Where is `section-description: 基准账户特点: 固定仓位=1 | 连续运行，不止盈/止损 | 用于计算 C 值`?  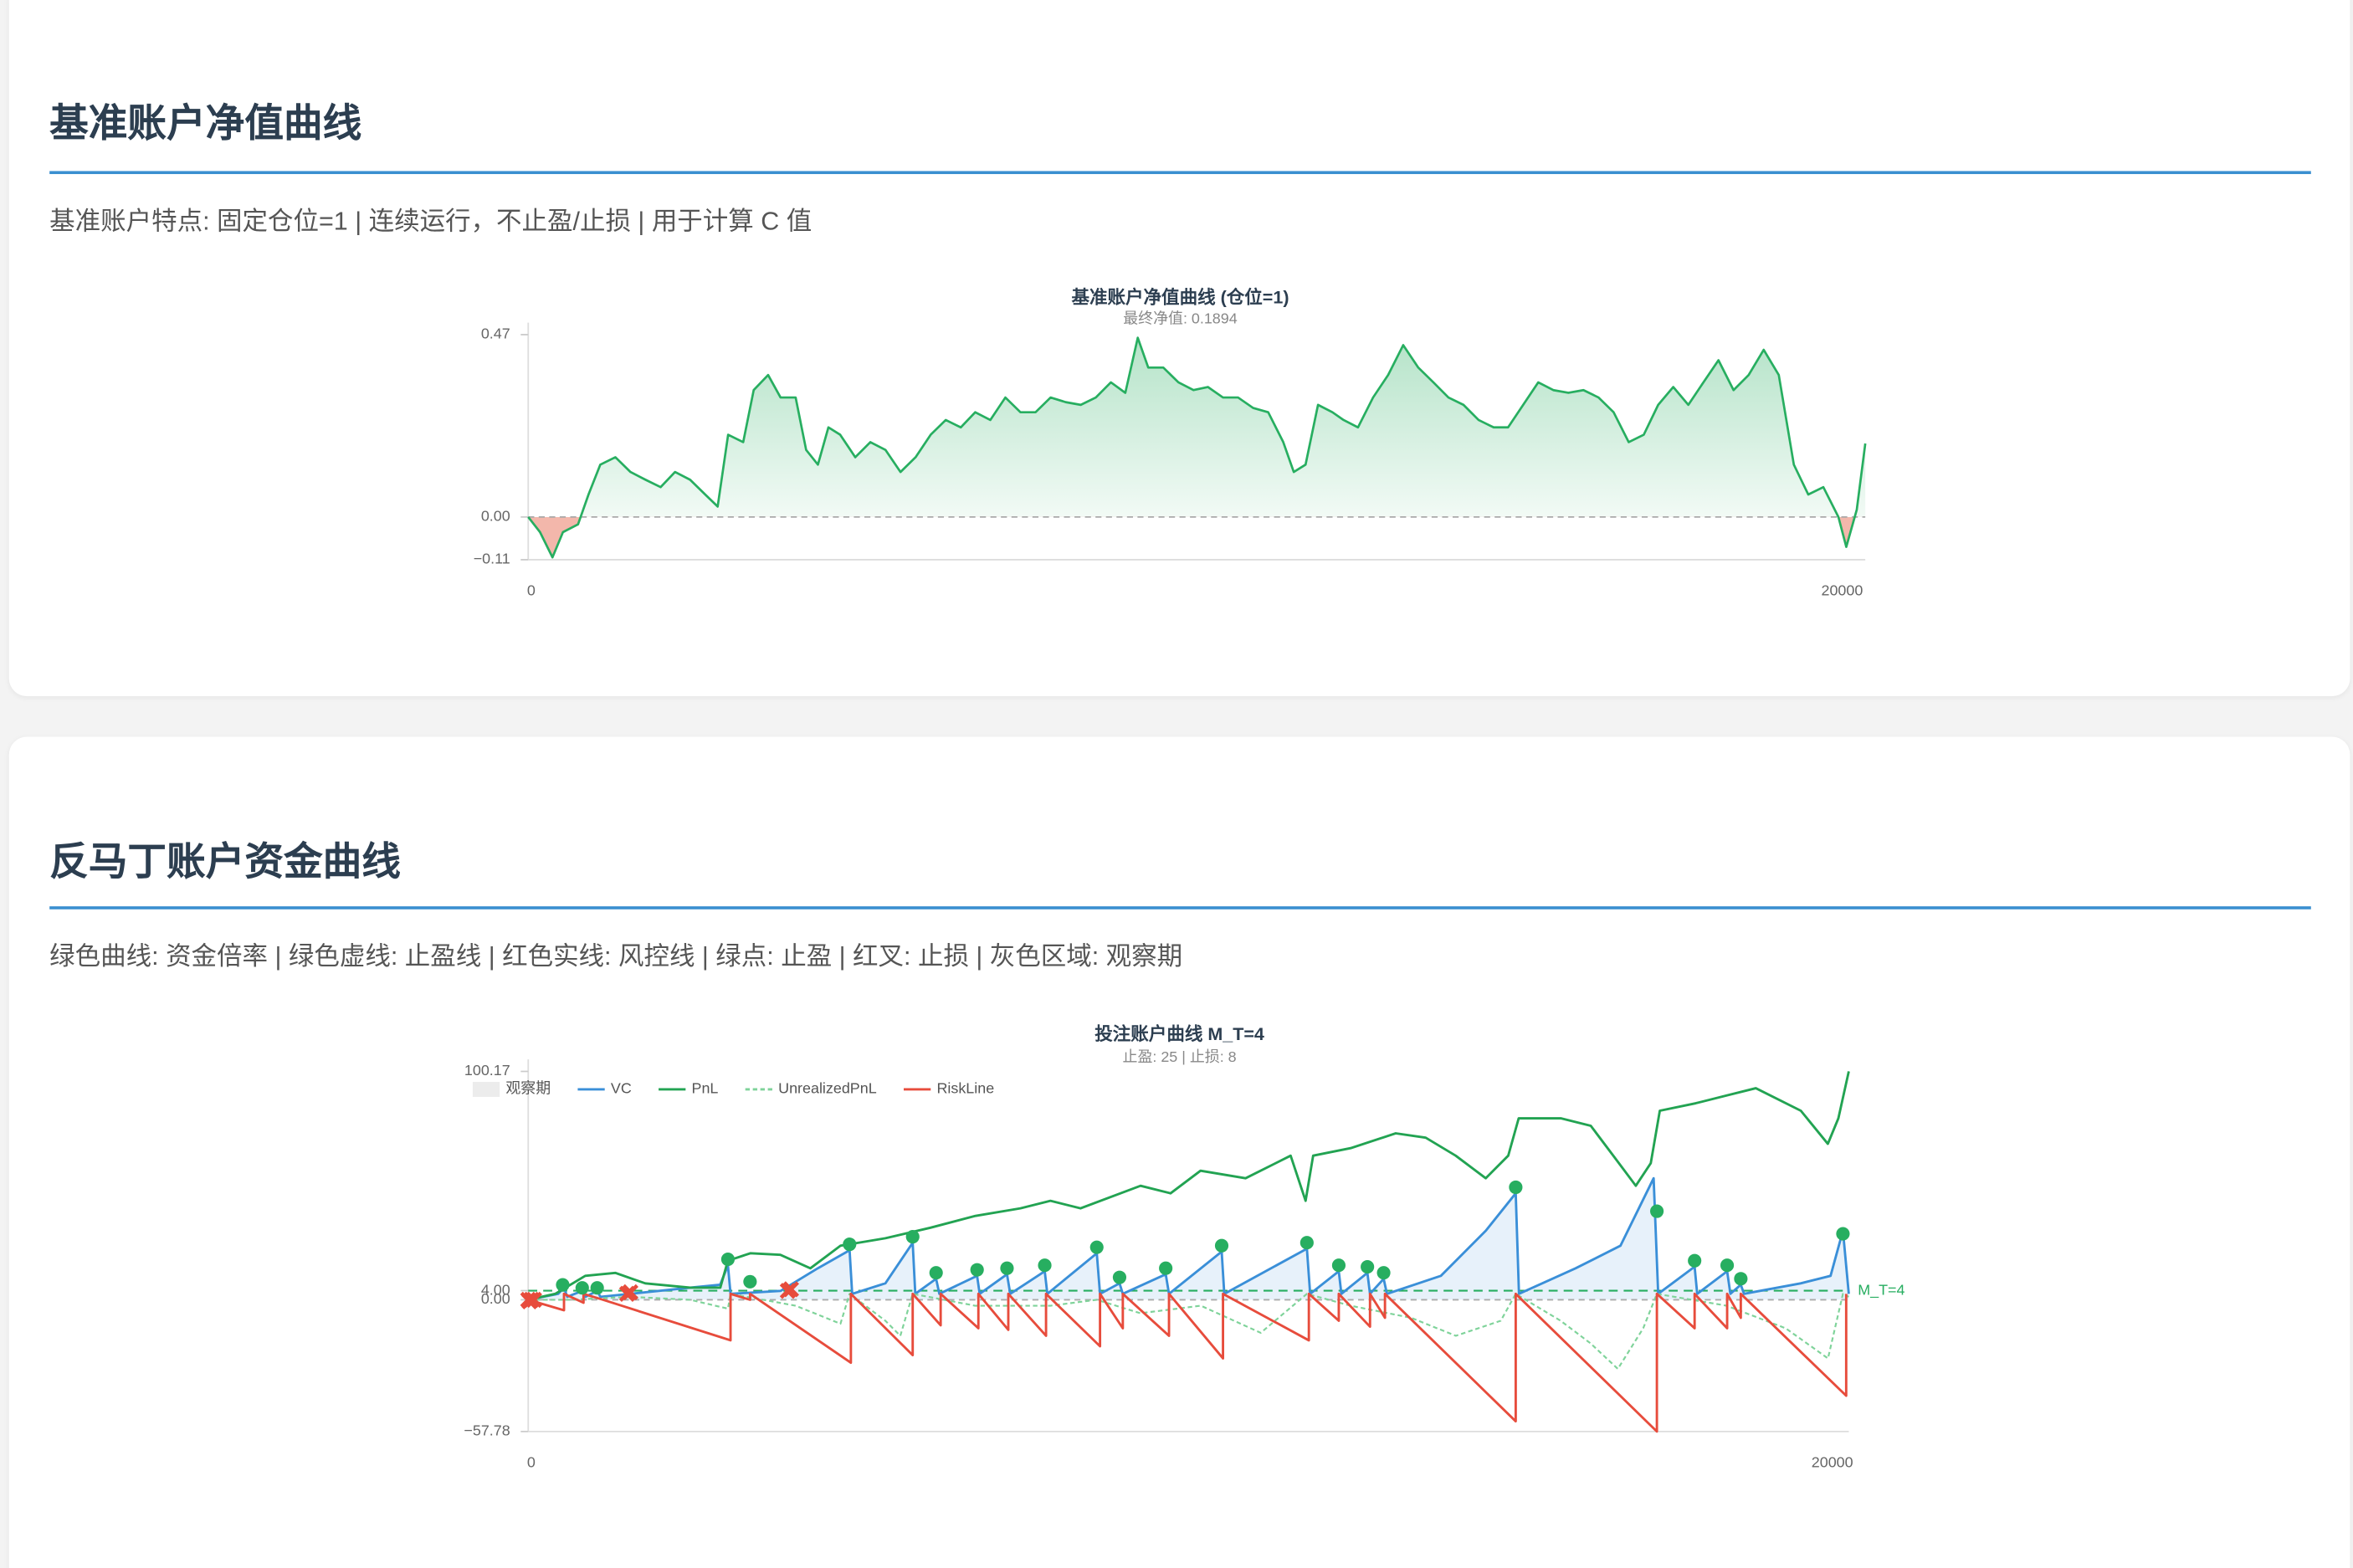
section-description: 基准账户特点: 固定仓位=1 | 连续运行，不止盈/止损 | 用于计算 C 值 is located at coordinates (431, 222).